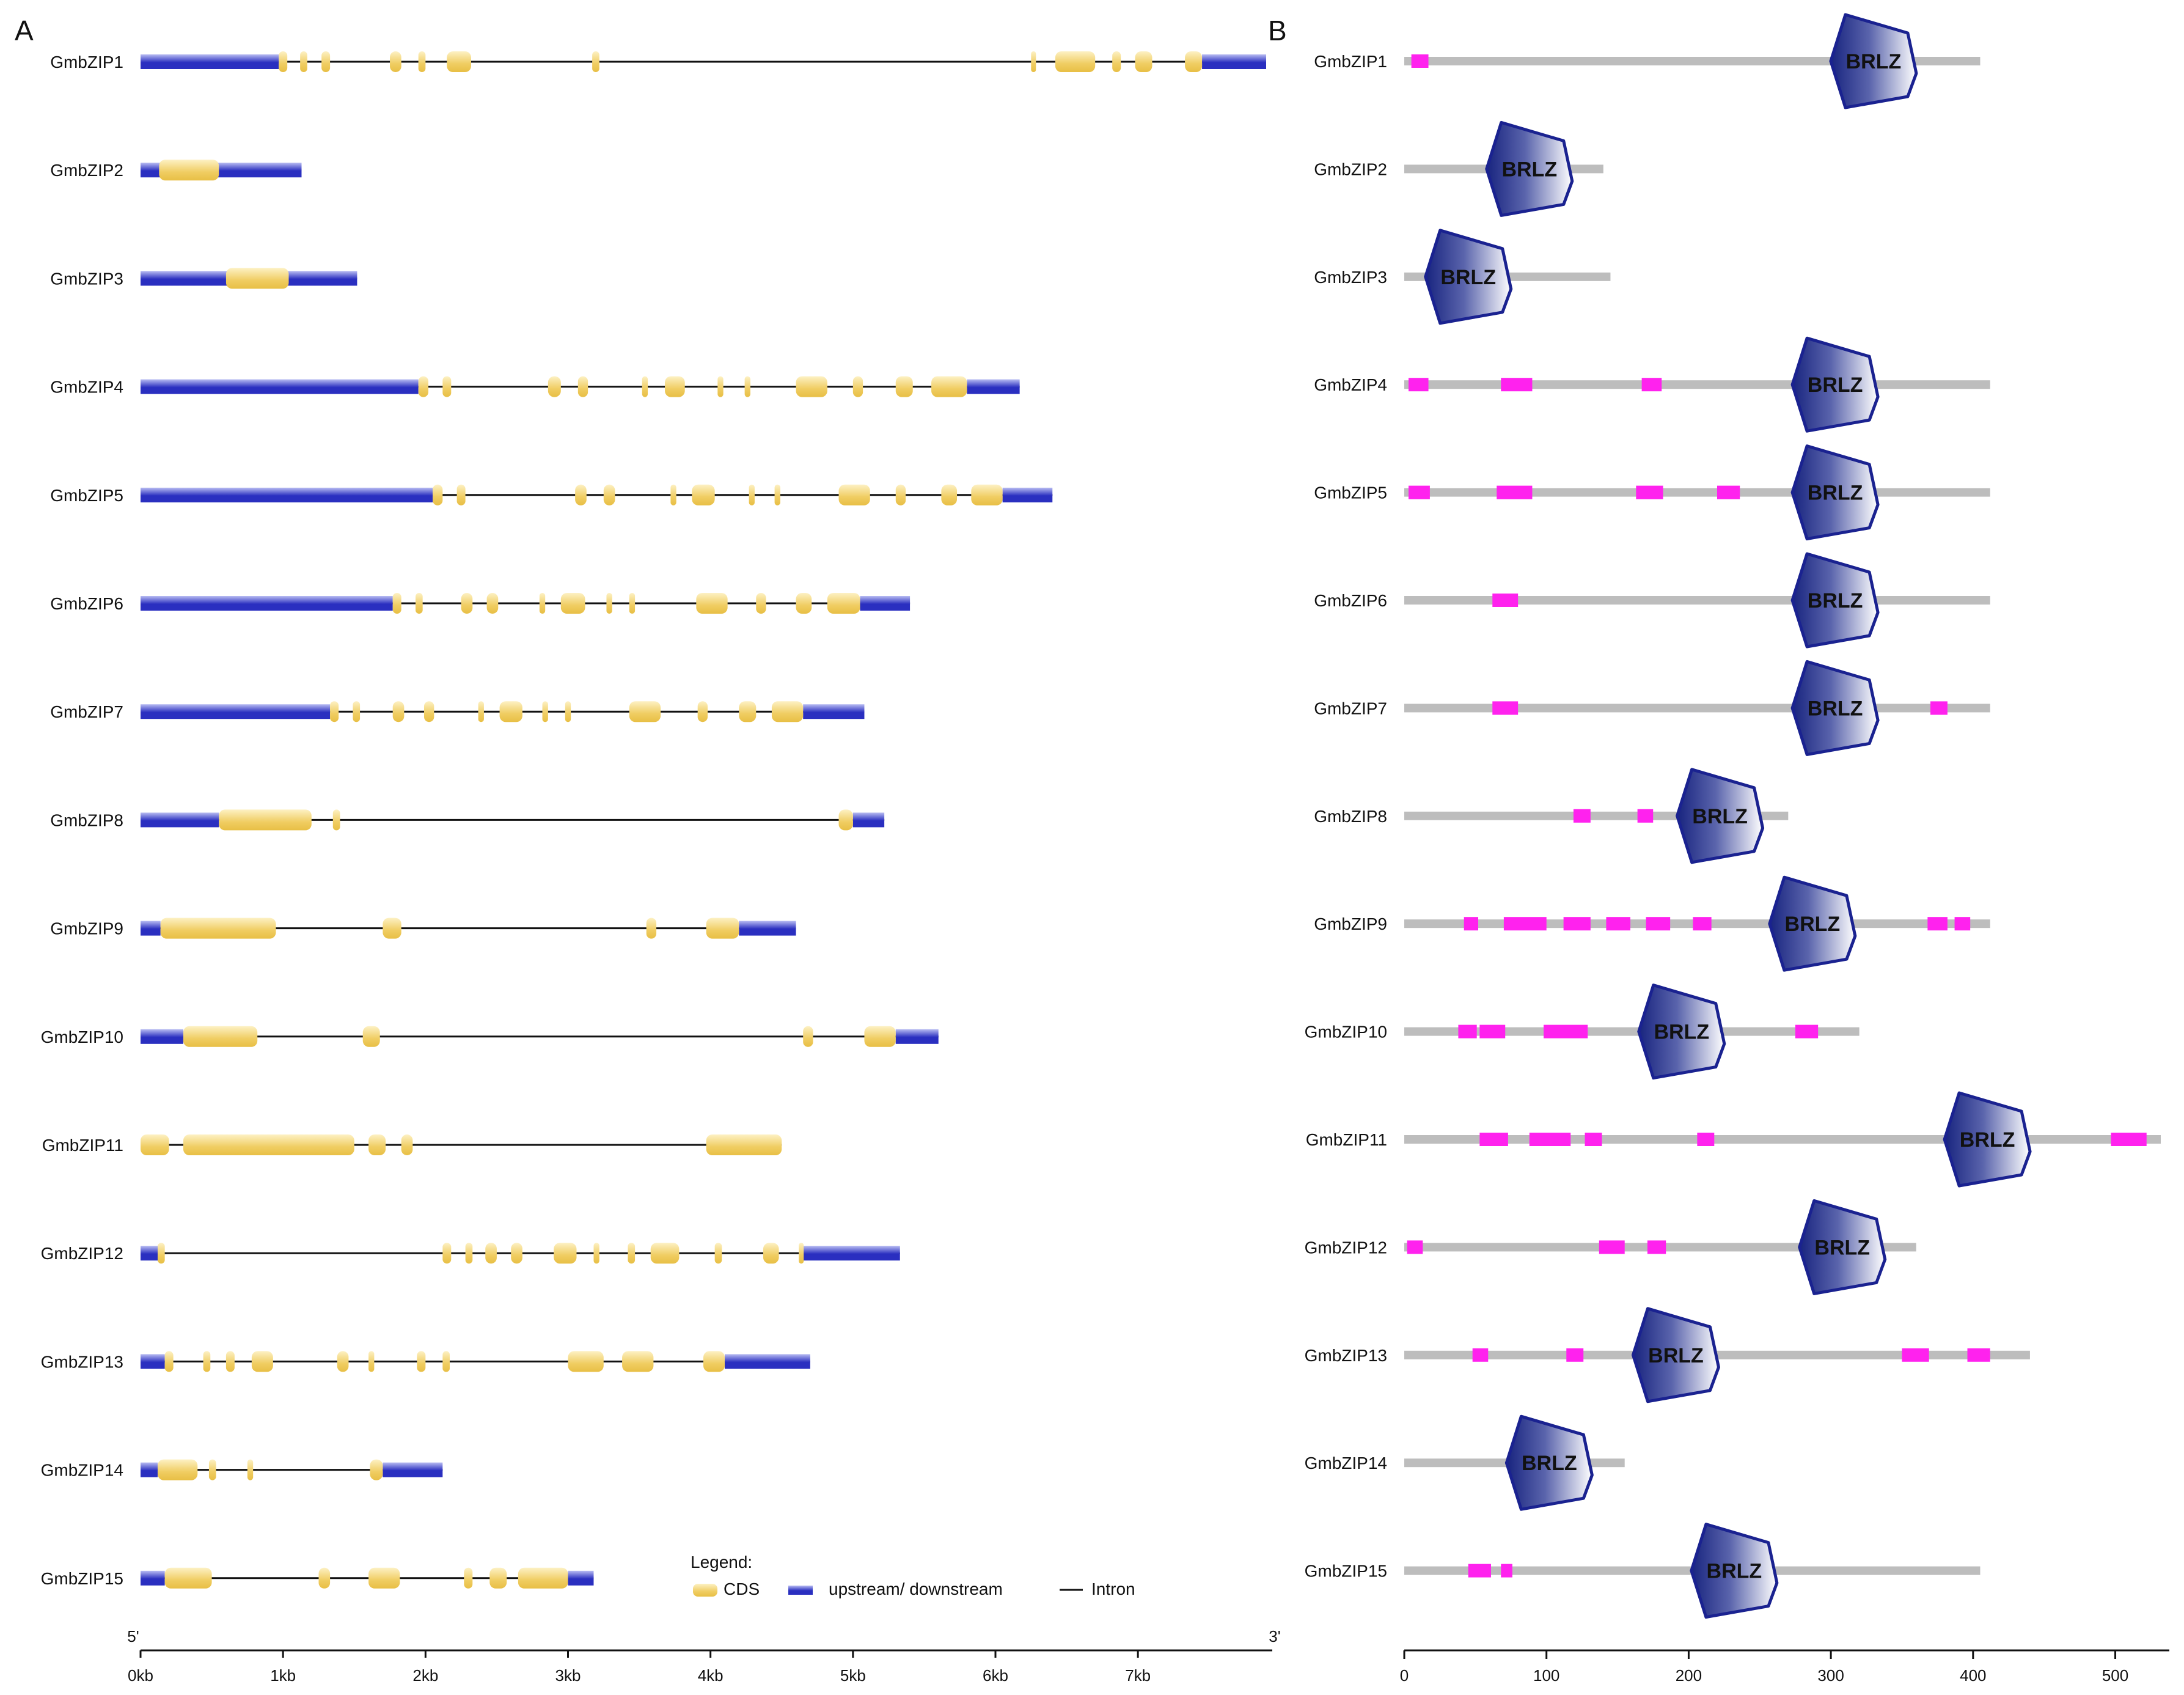 This screenshot has height=1695, width=2184. What do you see at coordinates (1610, 1247) in the screenshot?
I see `protein-row-gmbzip12: GmbZIP12 BRLZ` at bounding box center [1610, 1247].